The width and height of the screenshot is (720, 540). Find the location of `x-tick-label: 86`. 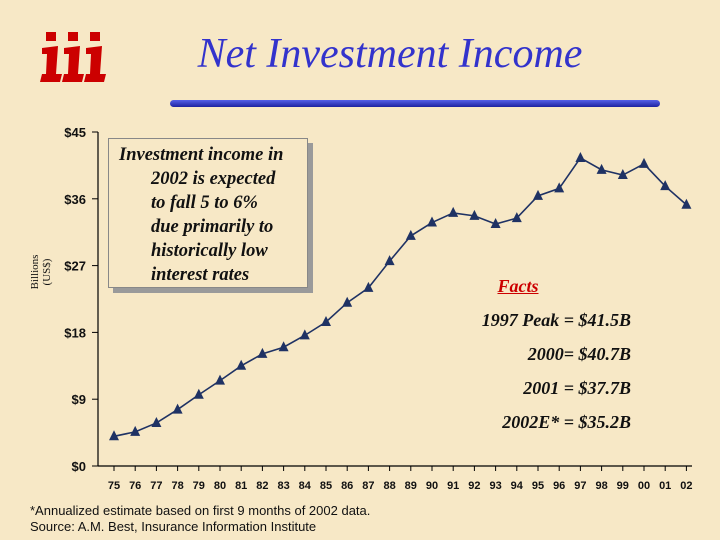

x-tick-label: 86 is located at coordinates (347, 486).